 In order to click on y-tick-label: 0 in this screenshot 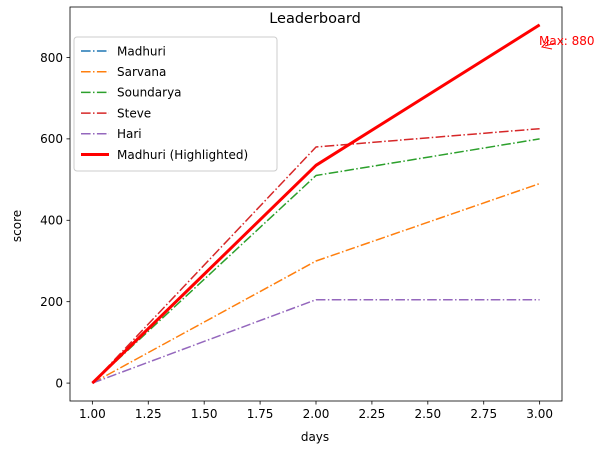, I will do `click(59, 383)`.